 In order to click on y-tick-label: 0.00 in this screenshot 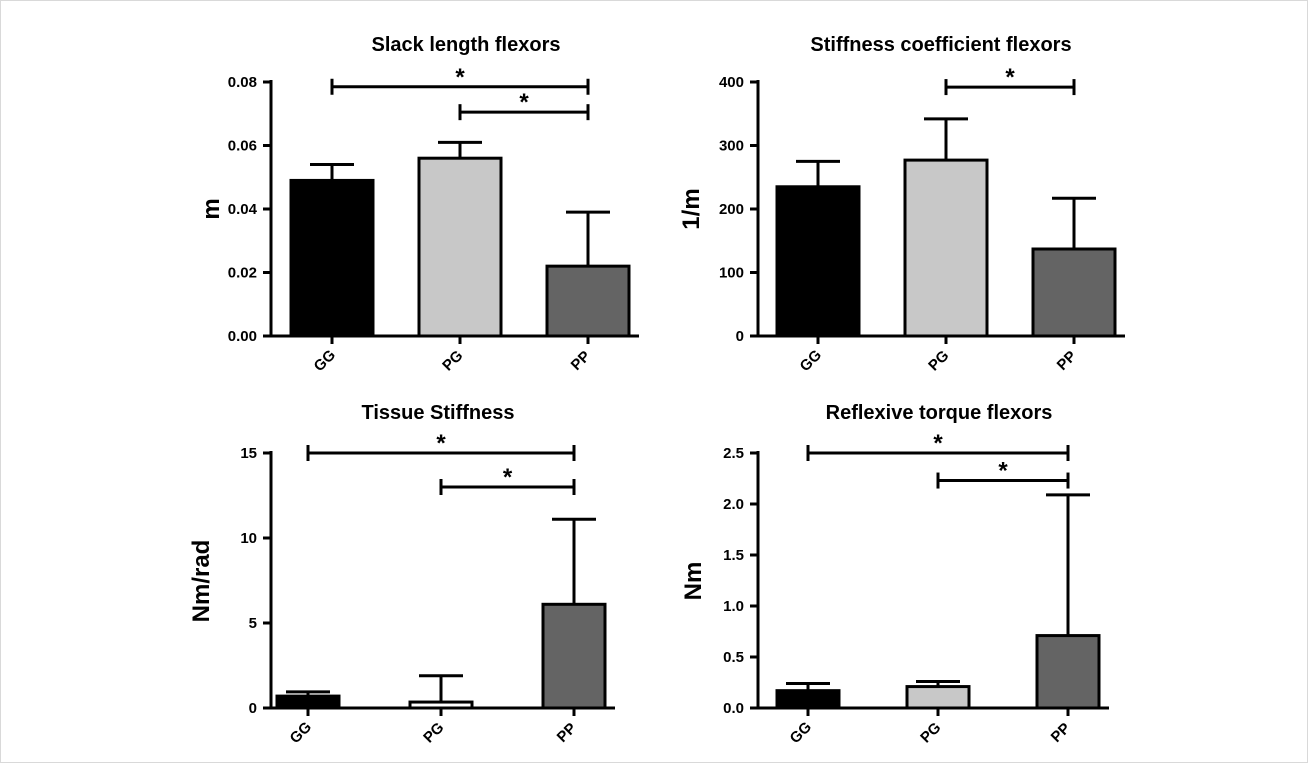, I will do `click(242, 336)`.